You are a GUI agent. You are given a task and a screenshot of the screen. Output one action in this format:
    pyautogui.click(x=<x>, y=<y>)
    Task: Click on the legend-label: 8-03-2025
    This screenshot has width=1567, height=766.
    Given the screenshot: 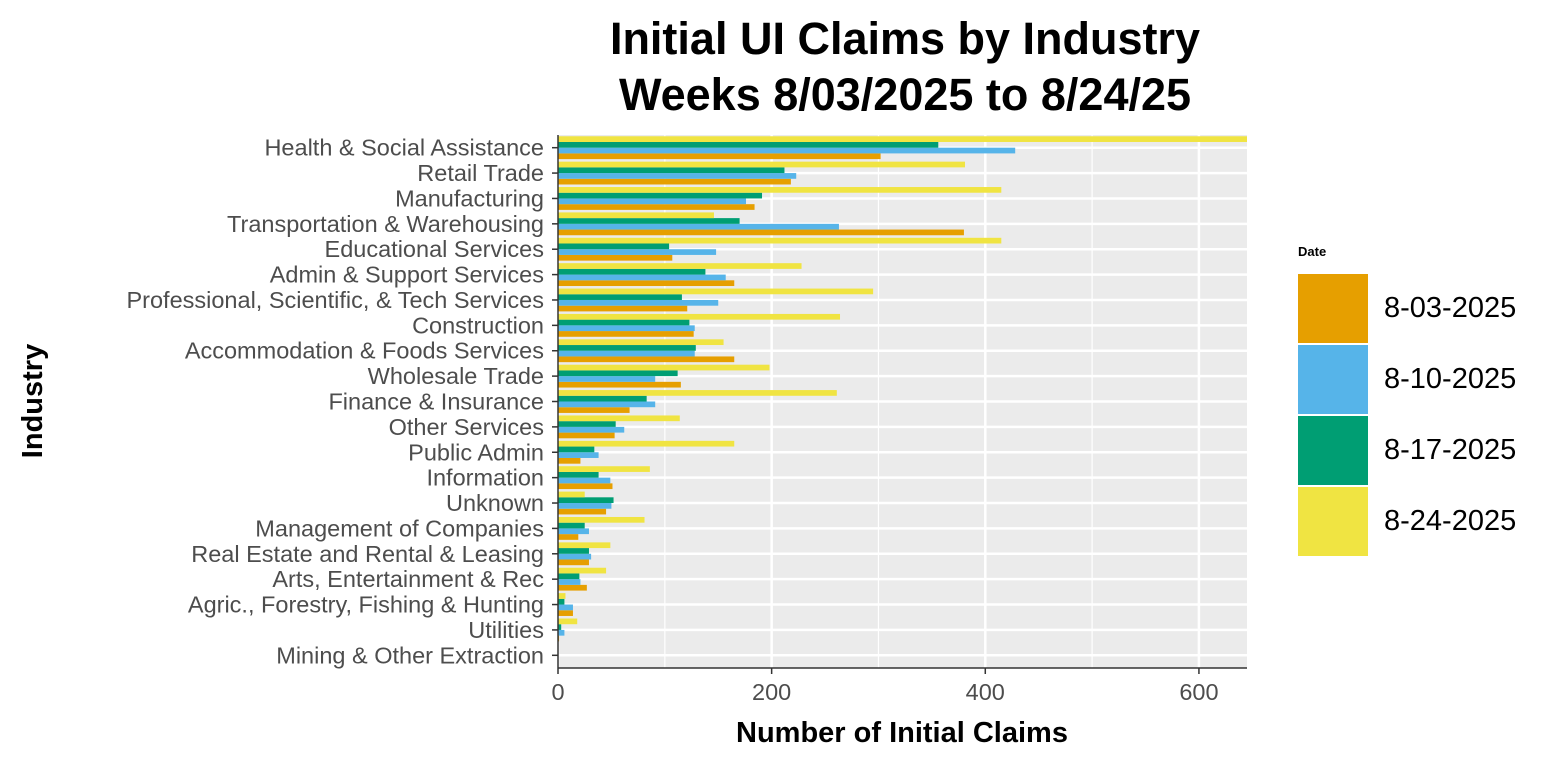 What is the action you would take?
    pyautogui.click(x=1450, y=308)
    